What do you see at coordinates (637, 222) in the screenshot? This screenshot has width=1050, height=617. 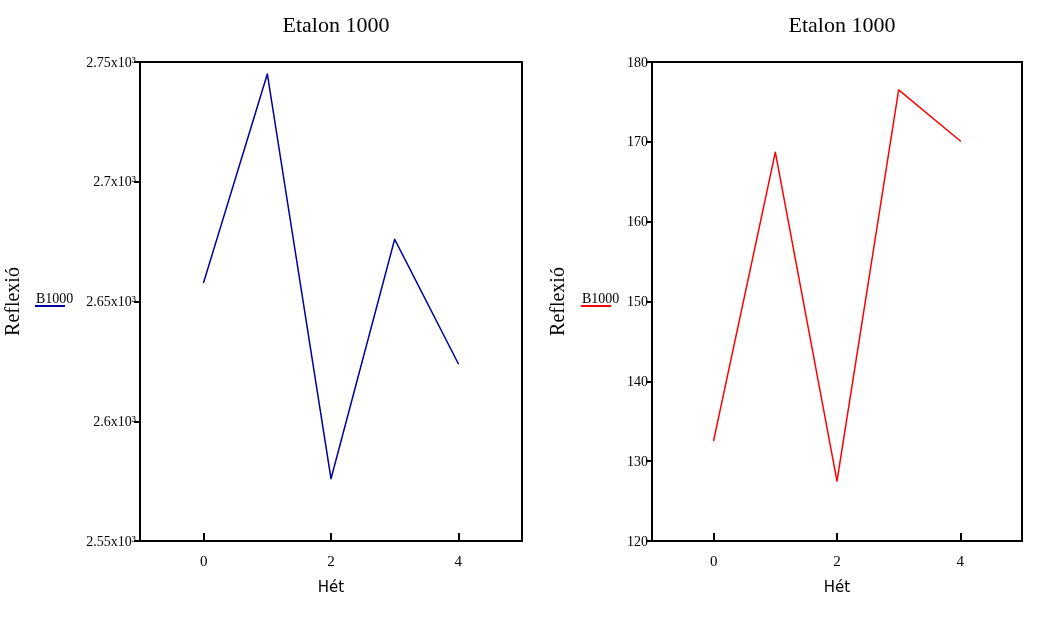 I see `y-tick-label: 160` at bounding box center [637, 222].